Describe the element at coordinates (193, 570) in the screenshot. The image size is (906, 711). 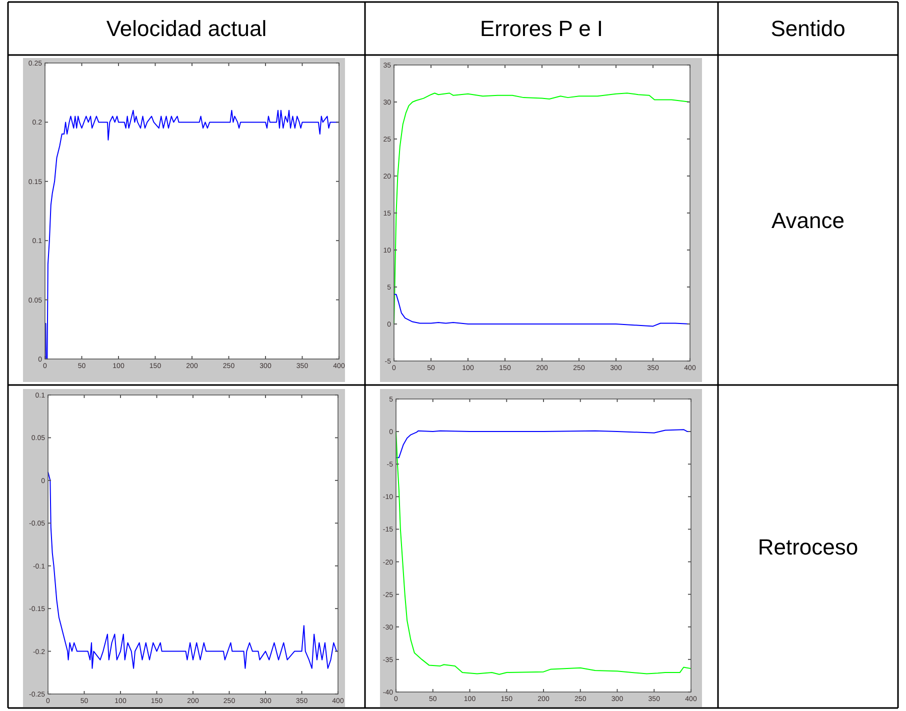
I see `line-series` at that location.